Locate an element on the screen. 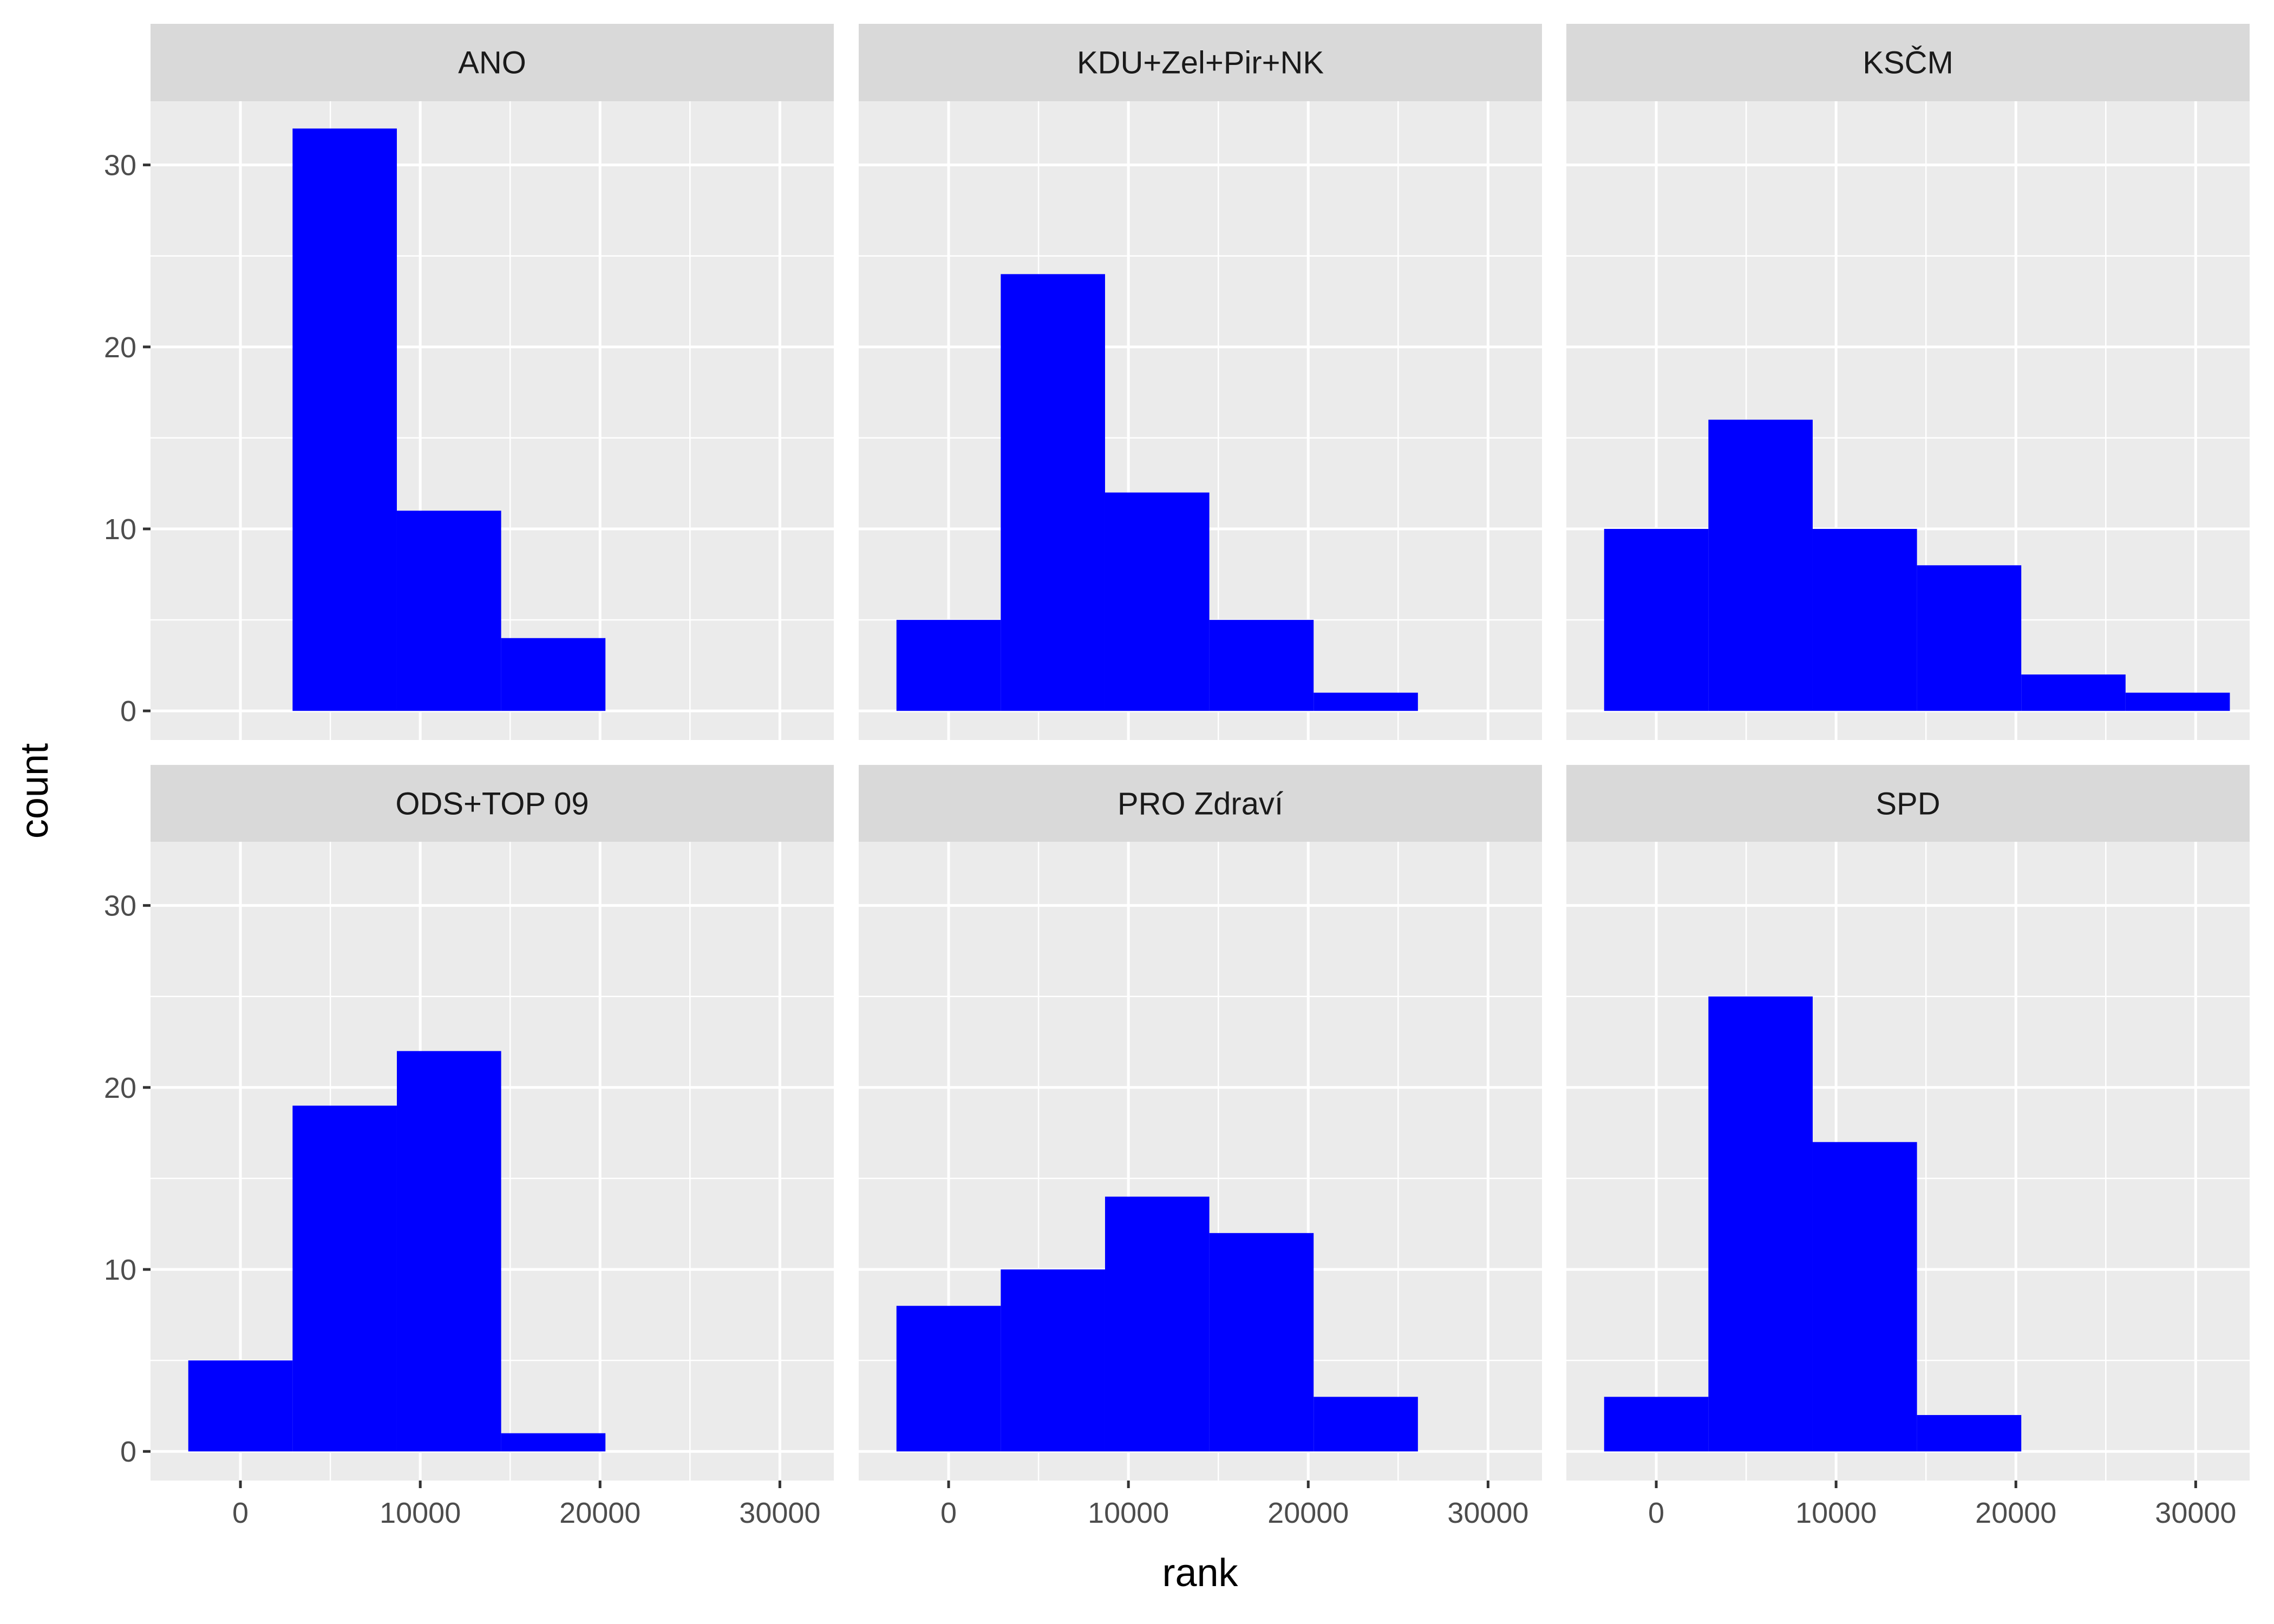  panel-title-ano: ANO is located at coordinates (492, 63).